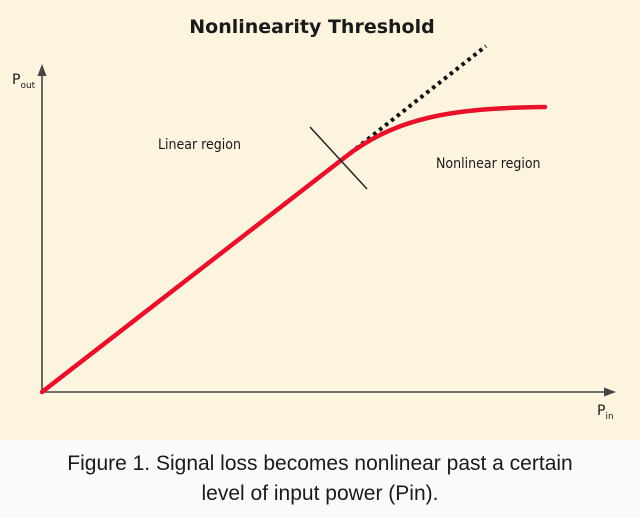 This screenshot has height=518, width=640. Describe the element at coordinates (320, 493) in the screenshot. I see `caption-line-2: level of input power (Pin).` at that location.